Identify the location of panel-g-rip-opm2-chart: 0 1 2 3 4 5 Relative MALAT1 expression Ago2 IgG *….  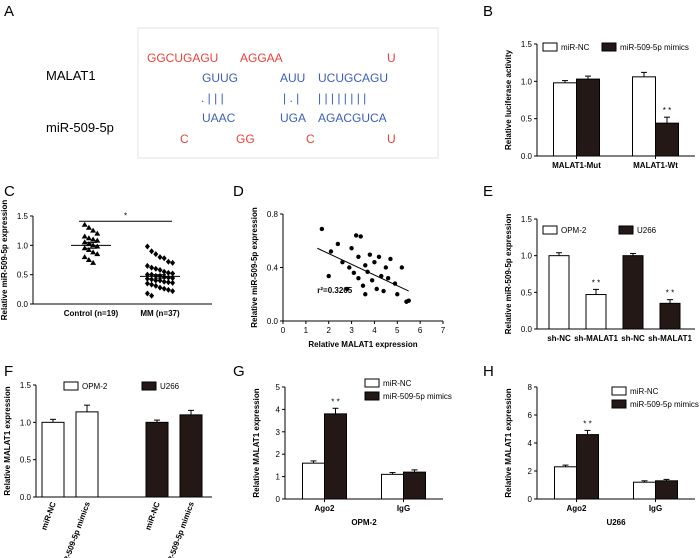
(352, 452).